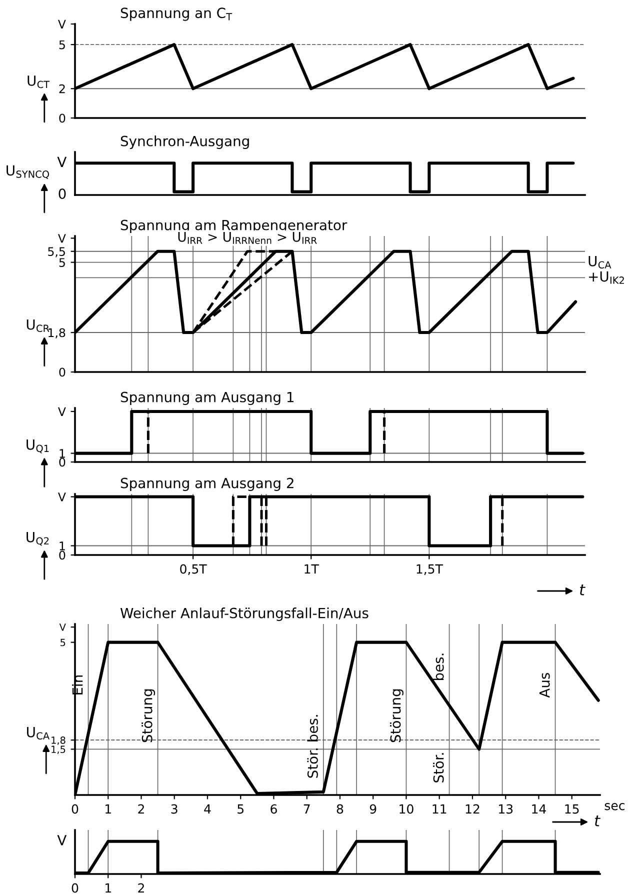 This screenshot has height=894, width=632. Describe the element at coordinates (583, 590) in the screenshot. I see `x-axis-title: t` at that location.